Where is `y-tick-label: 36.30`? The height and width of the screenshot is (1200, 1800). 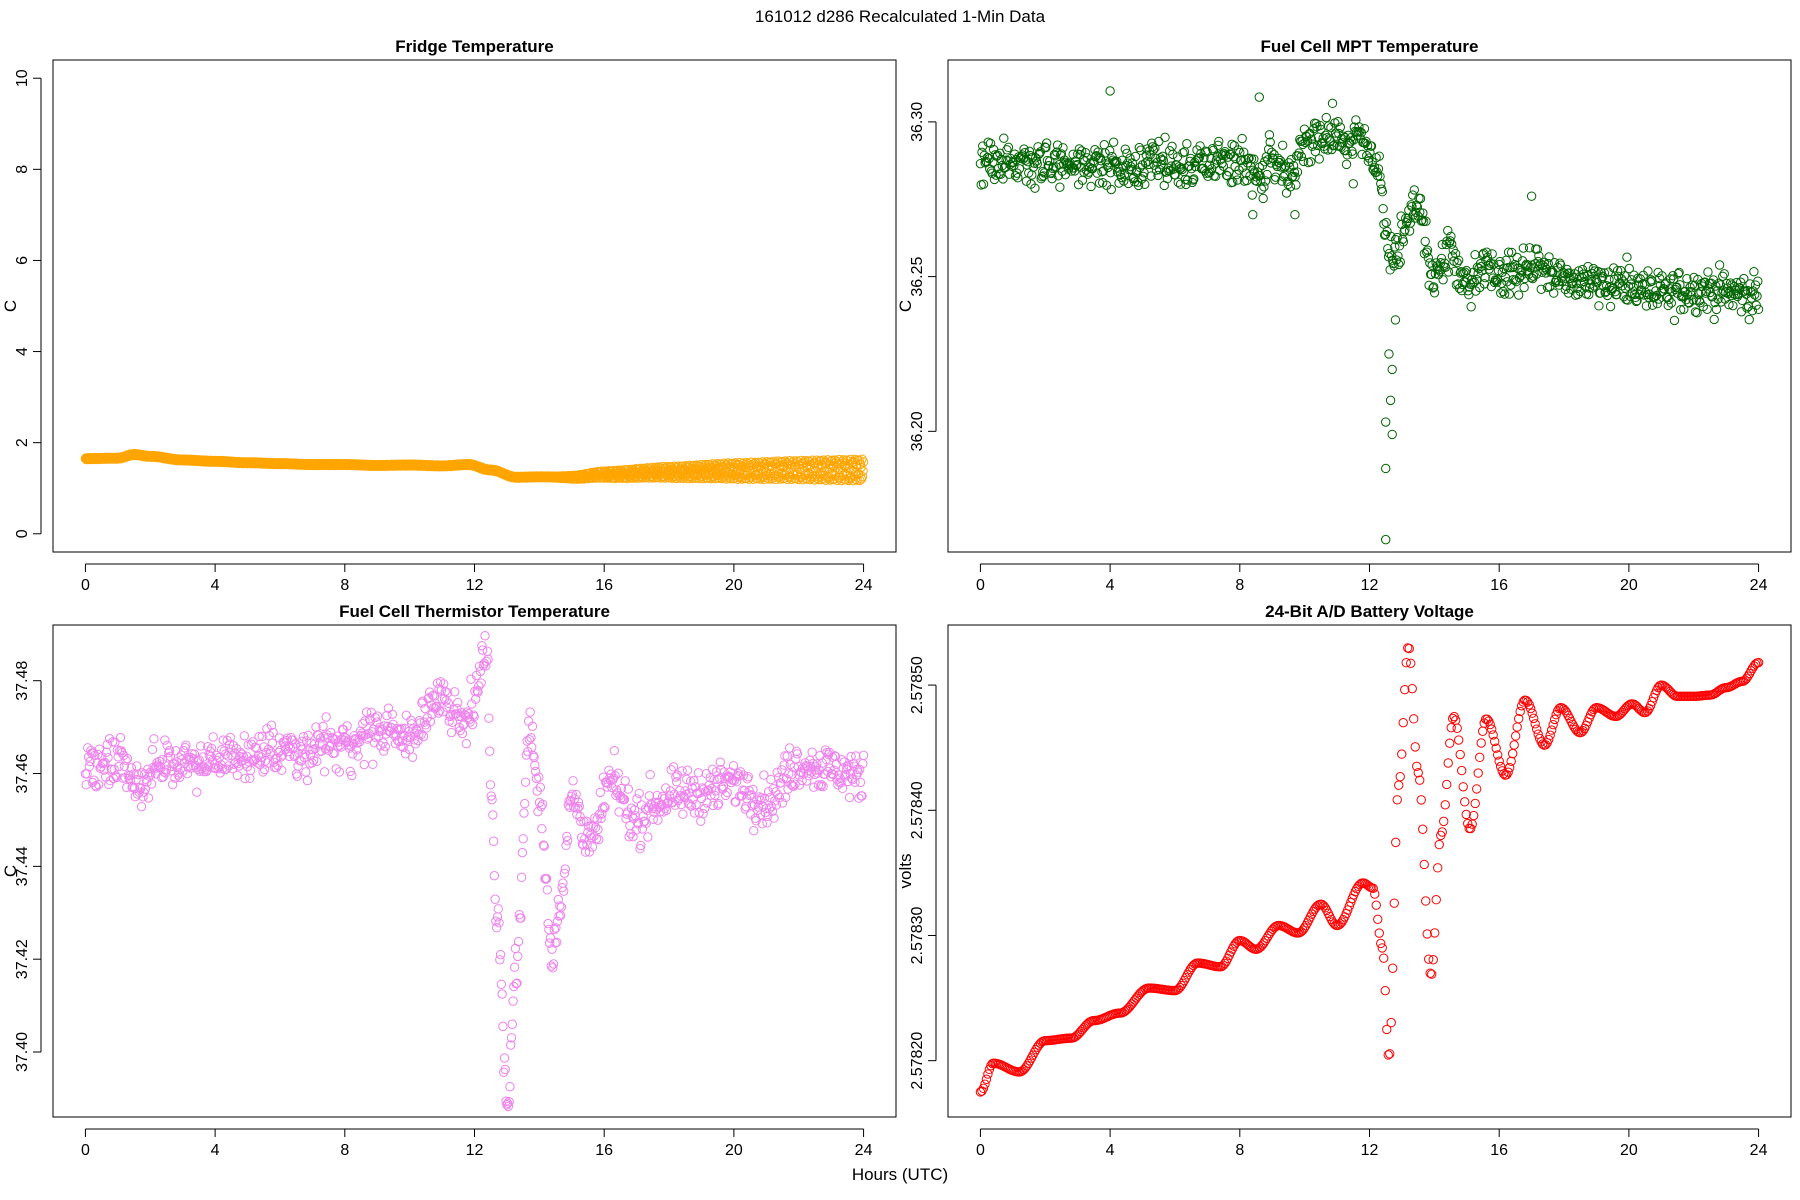
y-tick-label: 36.30 is located at coordinates (917, 122).